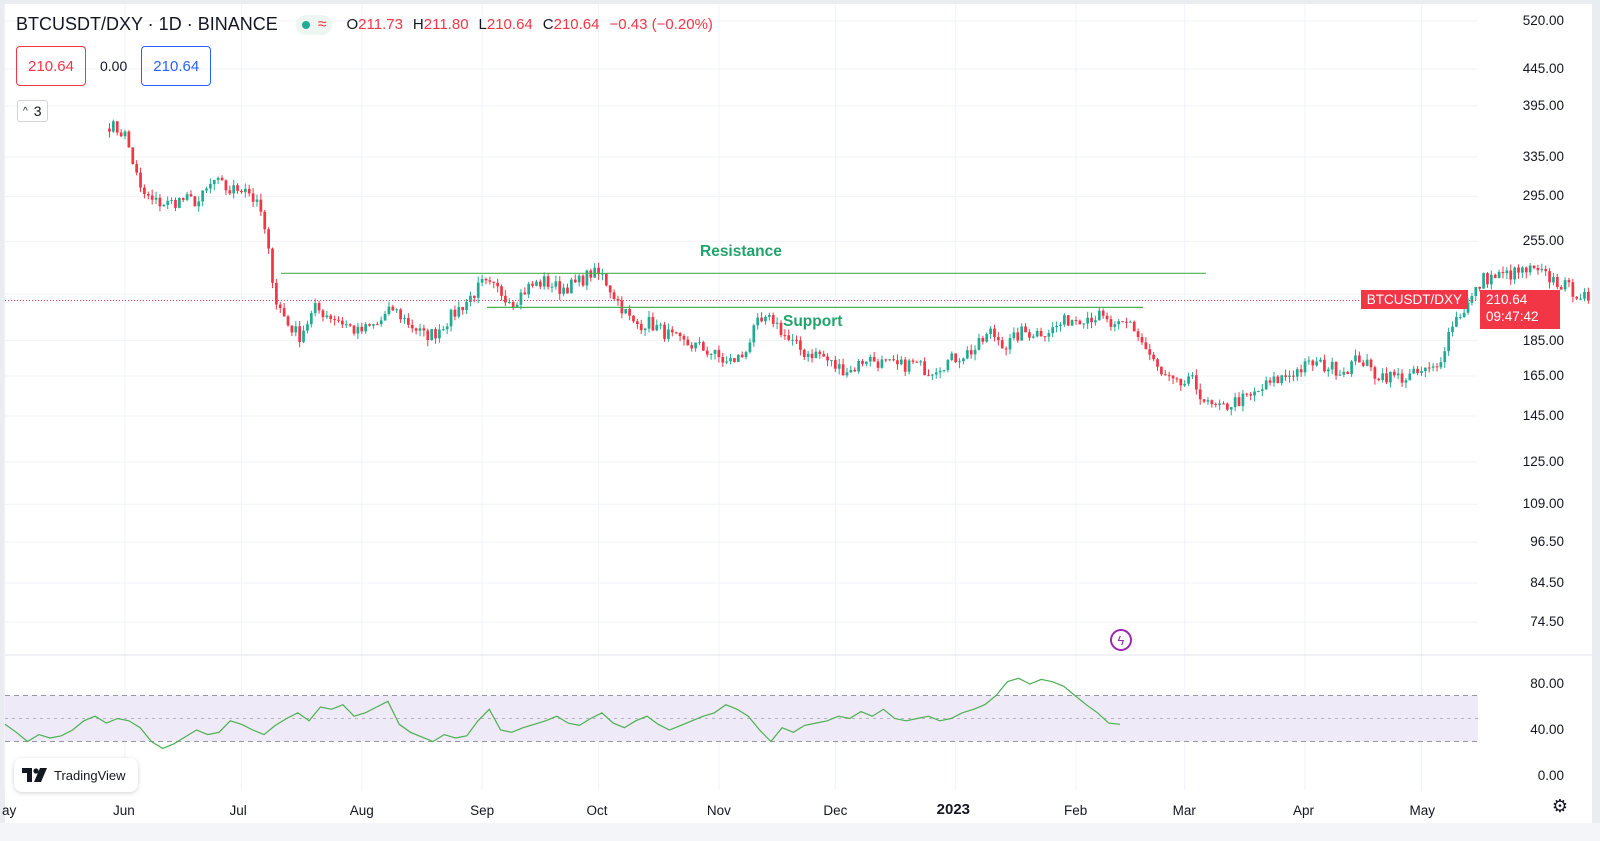 The width and height of the screenshot is (1600, 841). I want to click on time-tick-label: Jul, so click(238, 810).